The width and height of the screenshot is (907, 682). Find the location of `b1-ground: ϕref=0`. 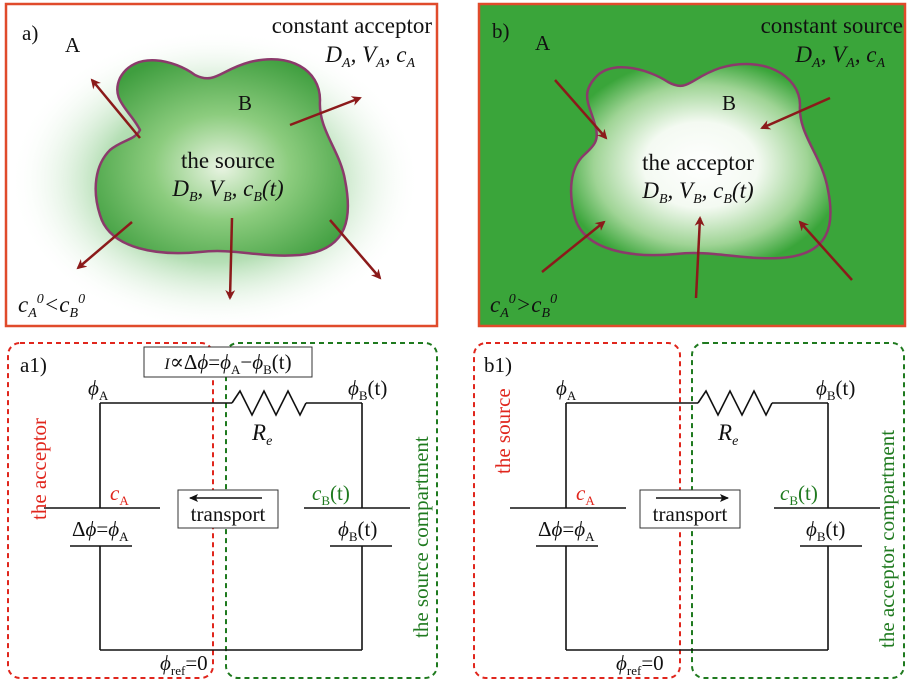

b1-ground: ϕref=0 is located at coordinates (640, 664).